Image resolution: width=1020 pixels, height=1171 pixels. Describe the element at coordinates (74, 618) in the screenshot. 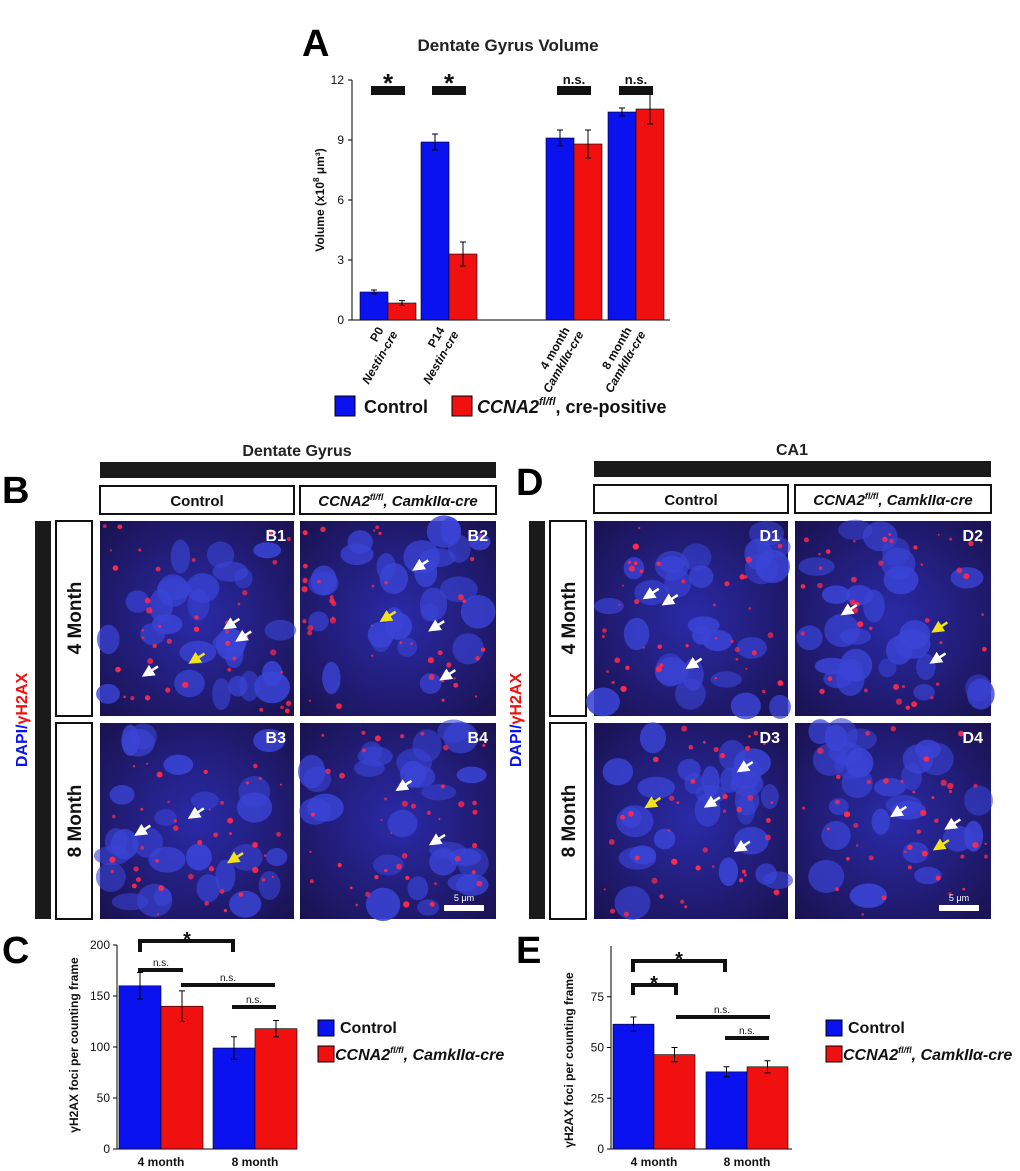

I see `b-row-4-box` at that location.